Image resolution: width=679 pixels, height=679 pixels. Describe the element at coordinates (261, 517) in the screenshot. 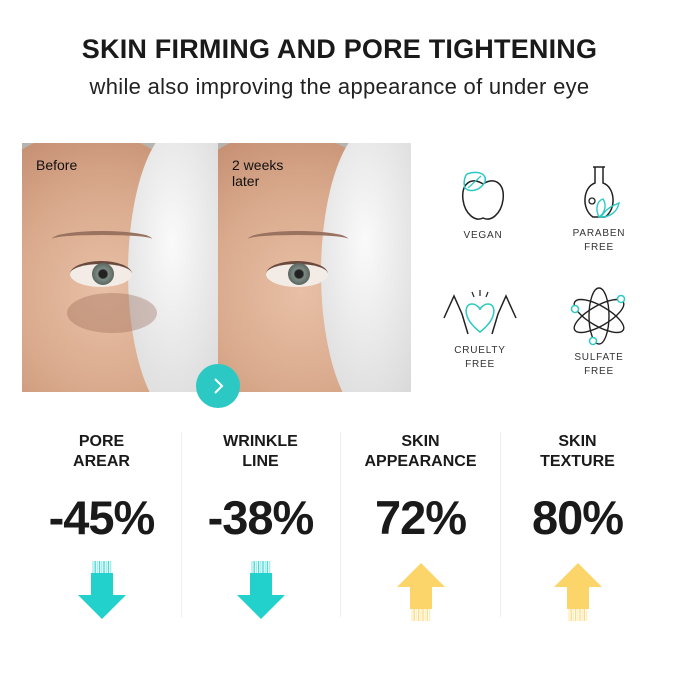

I see `stat-value: -38%` at that location.